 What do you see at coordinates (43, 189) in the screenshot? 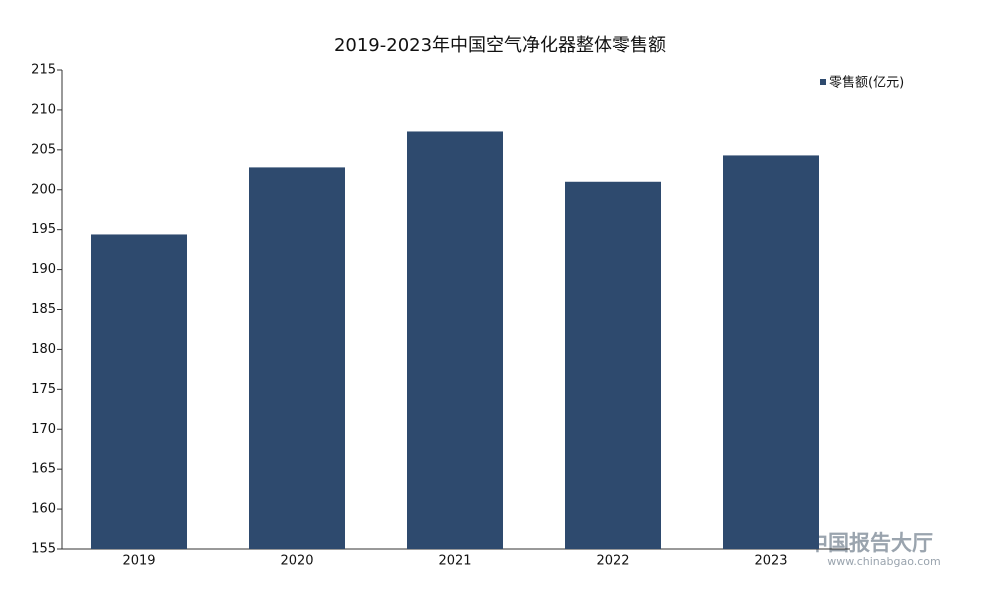
I see `y-tick-label: 200` at bounding box center [43, 189].